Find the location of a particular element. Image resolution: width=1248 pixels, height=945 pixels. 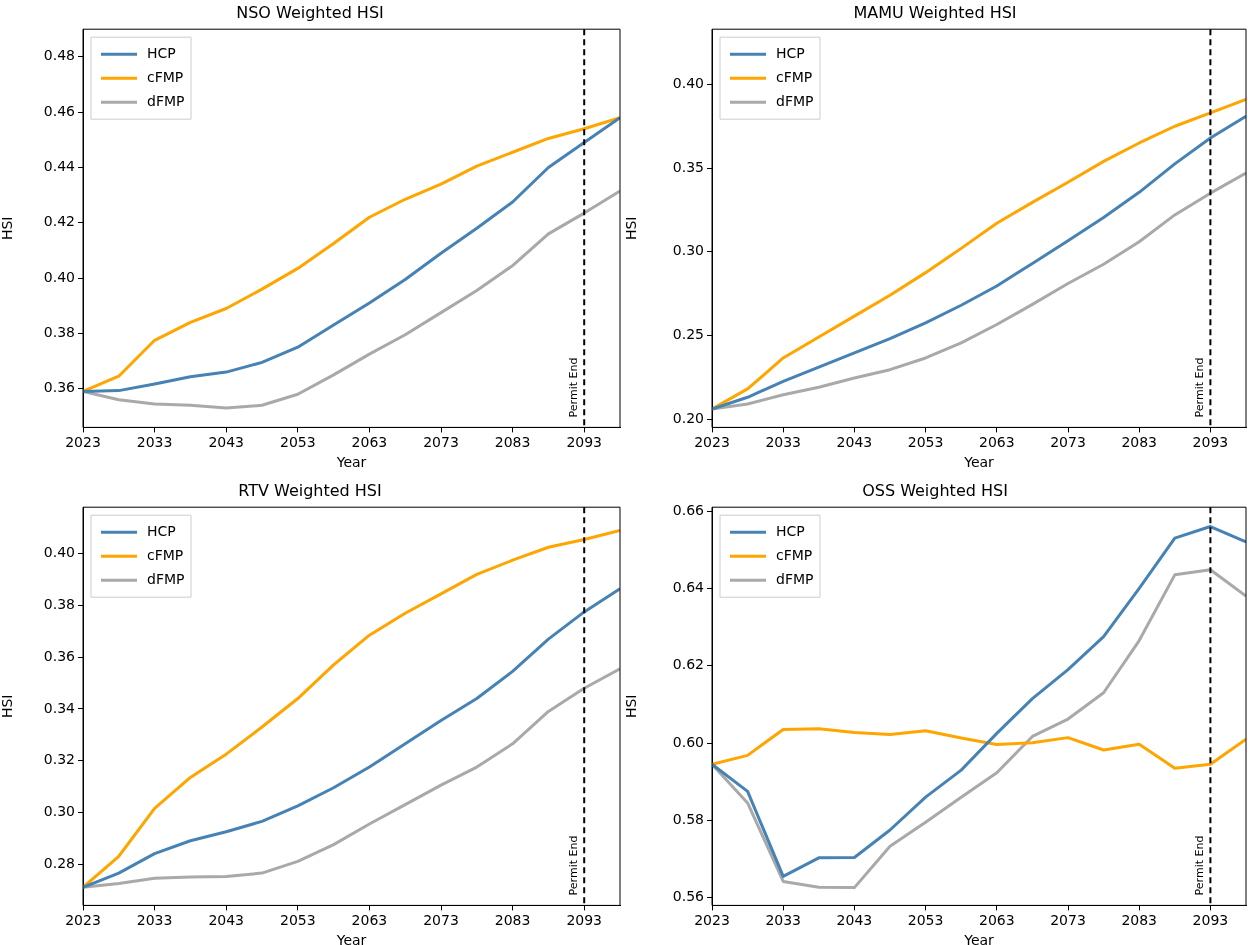

chart-title: RTV Weighted HSI is located at coordinates (310, 490).